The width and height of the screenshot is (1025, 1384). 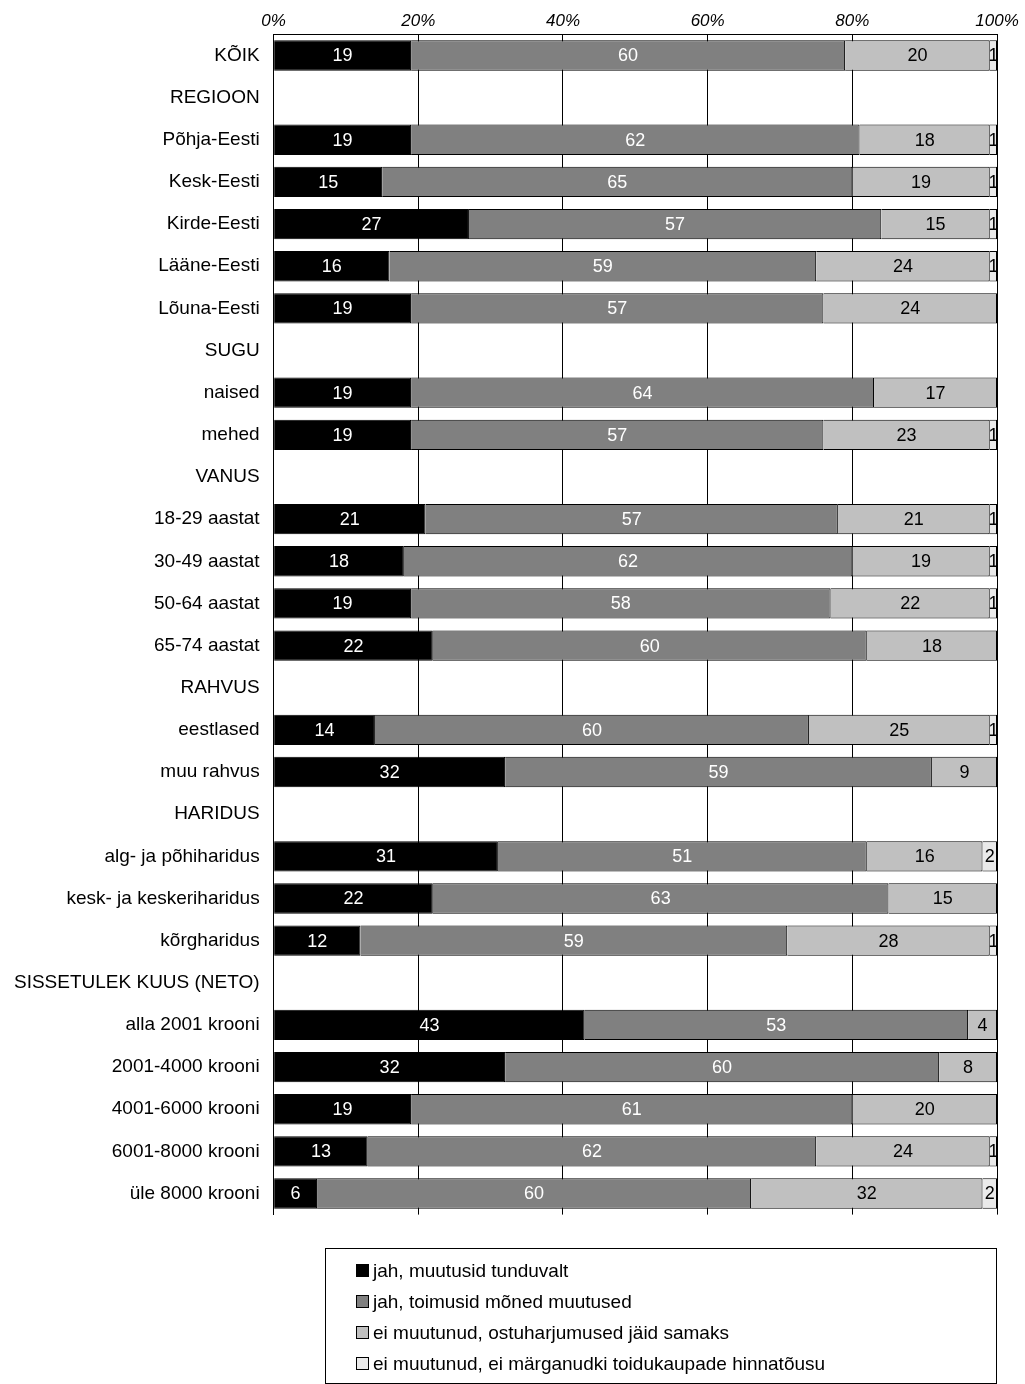 I want to click on legend-label: jah, toimusid mõned muutused, so click(x=502, y=1301).